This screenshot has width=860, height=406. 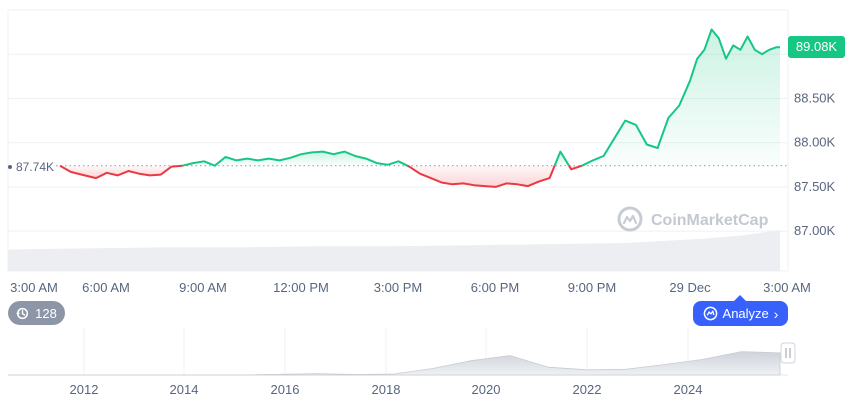 I want to click on reference-value-label: 87.74K, so click(x=31, y=167).